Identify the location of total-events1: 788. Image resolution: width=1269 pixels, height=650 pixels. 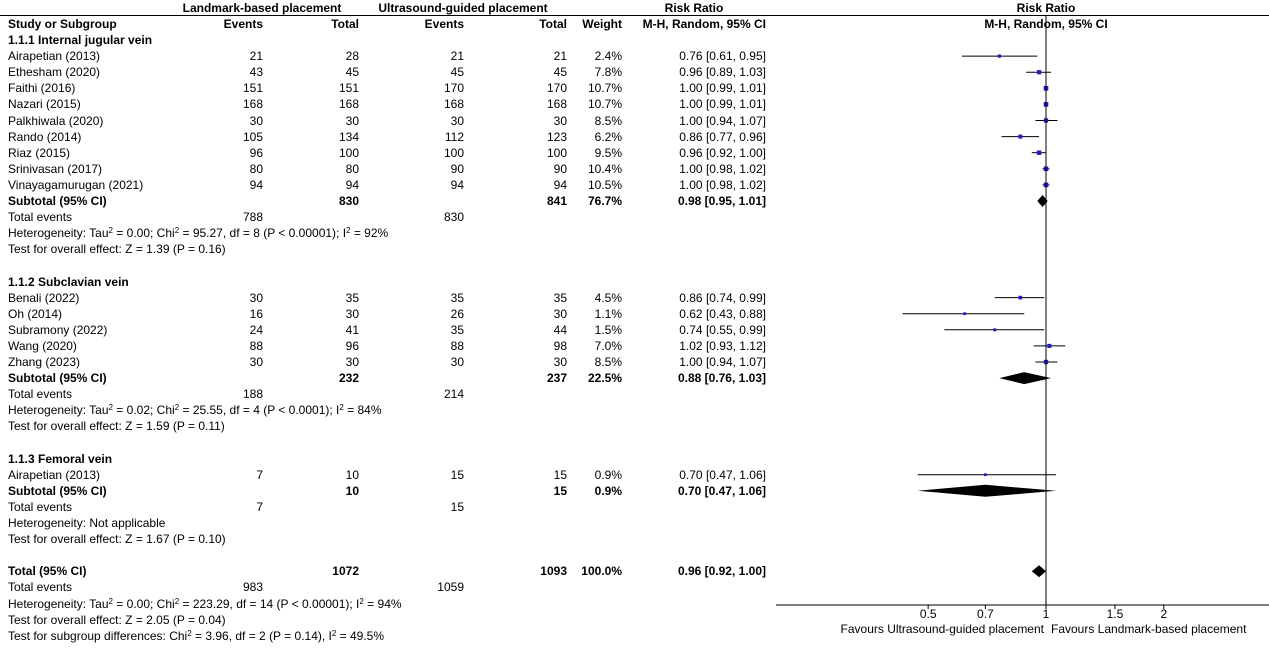
(252, 217).